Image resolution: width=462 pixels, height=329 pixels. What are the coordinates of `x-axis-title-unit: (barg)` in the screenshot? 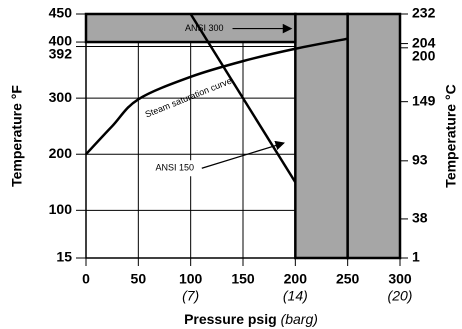 It's located at (299, 319).